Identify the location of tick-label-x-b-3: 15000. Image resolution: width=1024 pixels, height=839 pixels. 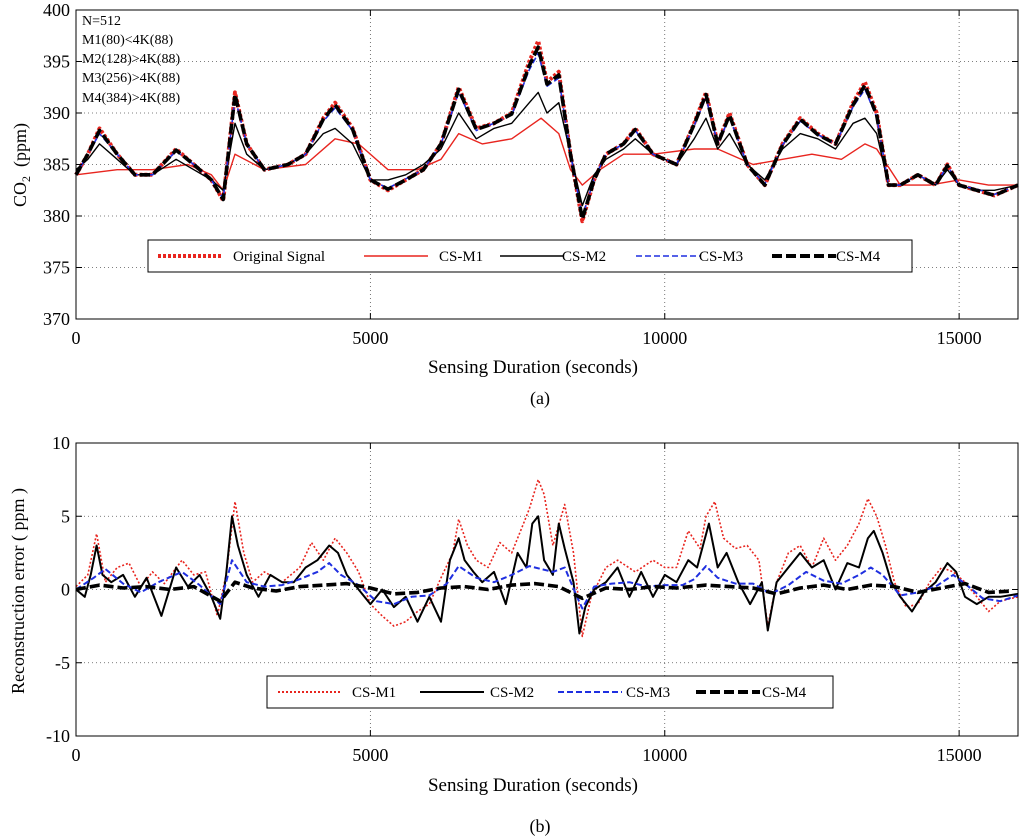
(959, 755).